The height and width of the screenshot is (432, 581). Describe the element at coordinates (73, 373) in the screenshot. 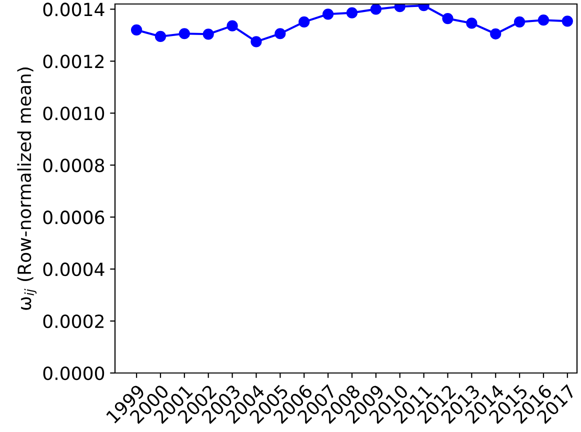

I see `y-tick-label: 0.0000` at that location.